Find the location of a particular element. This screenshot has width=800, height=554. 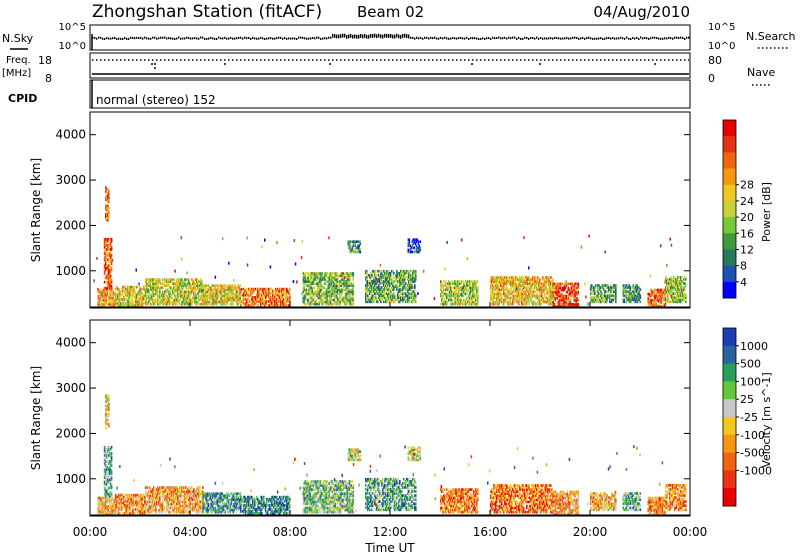

colorbar-swatch is located at coordinates (729, 290).